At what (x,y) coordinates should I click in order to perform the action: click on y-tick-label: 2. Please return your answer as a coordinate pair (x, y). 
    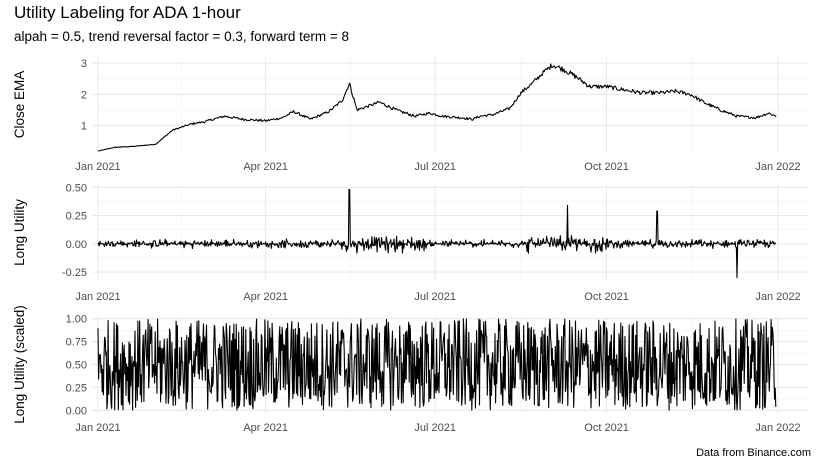
    Looking at the image, I should click on (84, 95).